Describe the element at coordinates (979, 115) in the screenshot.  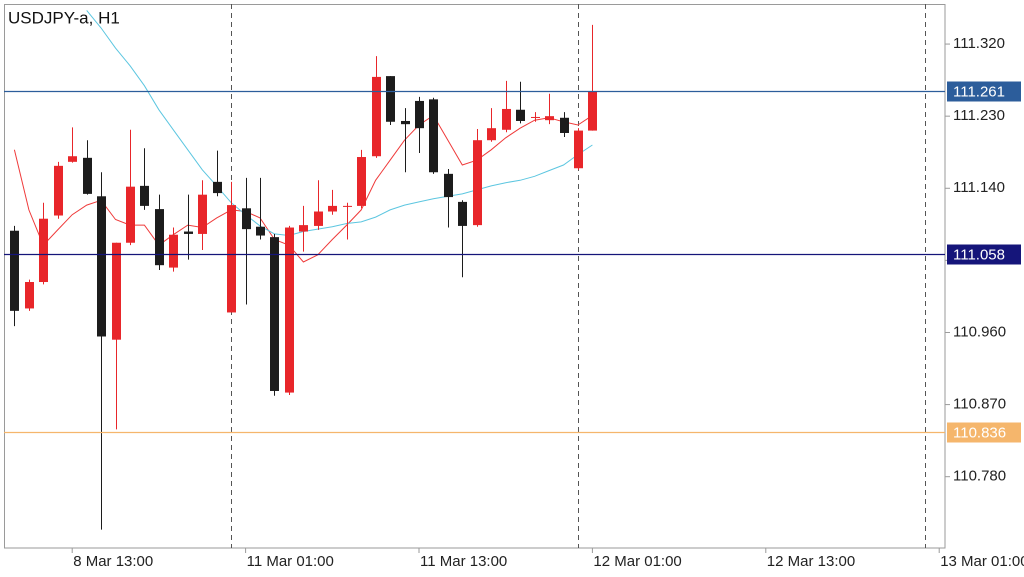
I see `y-tick-label: 111.230` at that location.